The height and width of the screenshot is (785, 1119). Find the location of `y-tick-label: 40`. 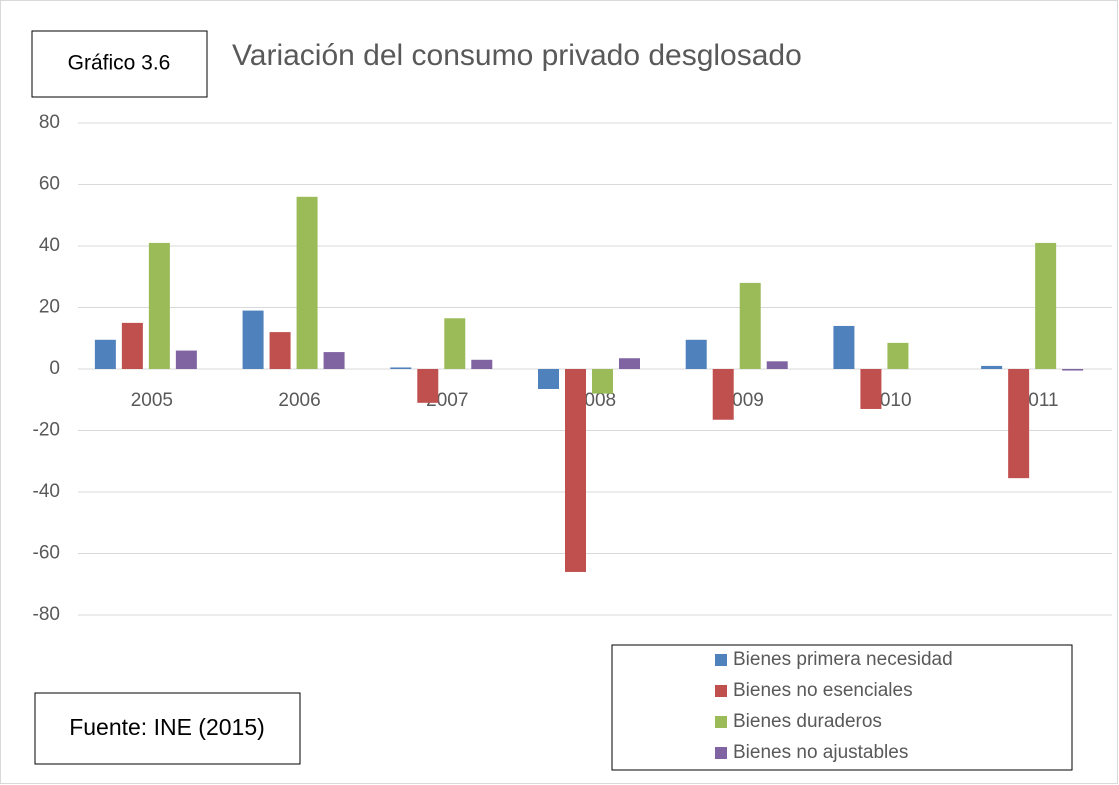

y-tick-label: 40 is located at coordinates (49, 245).